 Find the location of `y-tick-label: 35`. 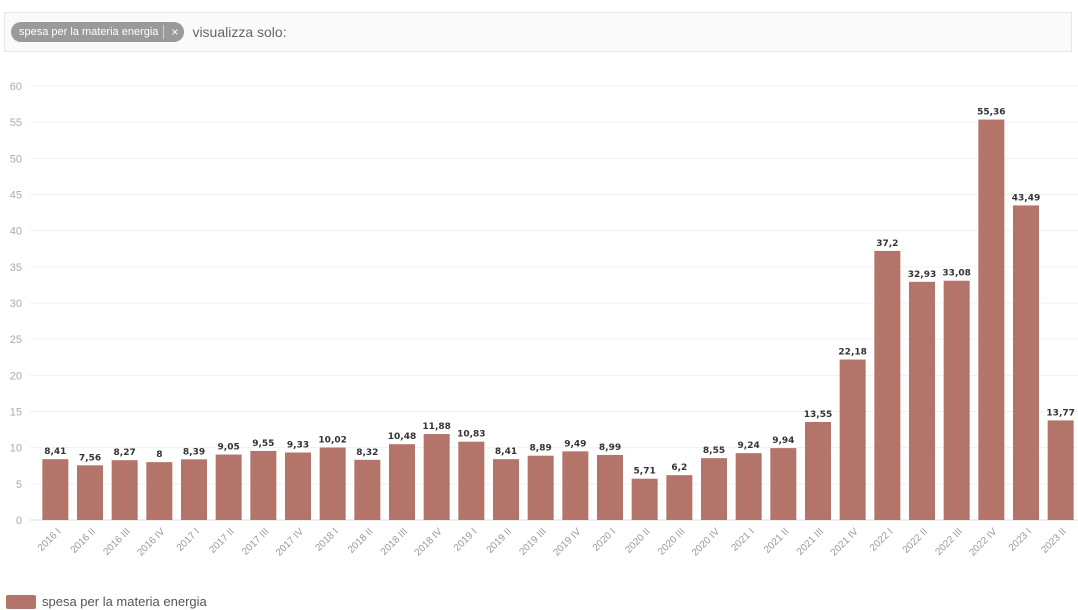

y-tick-label: 35 is located at coordinates (16, 268).